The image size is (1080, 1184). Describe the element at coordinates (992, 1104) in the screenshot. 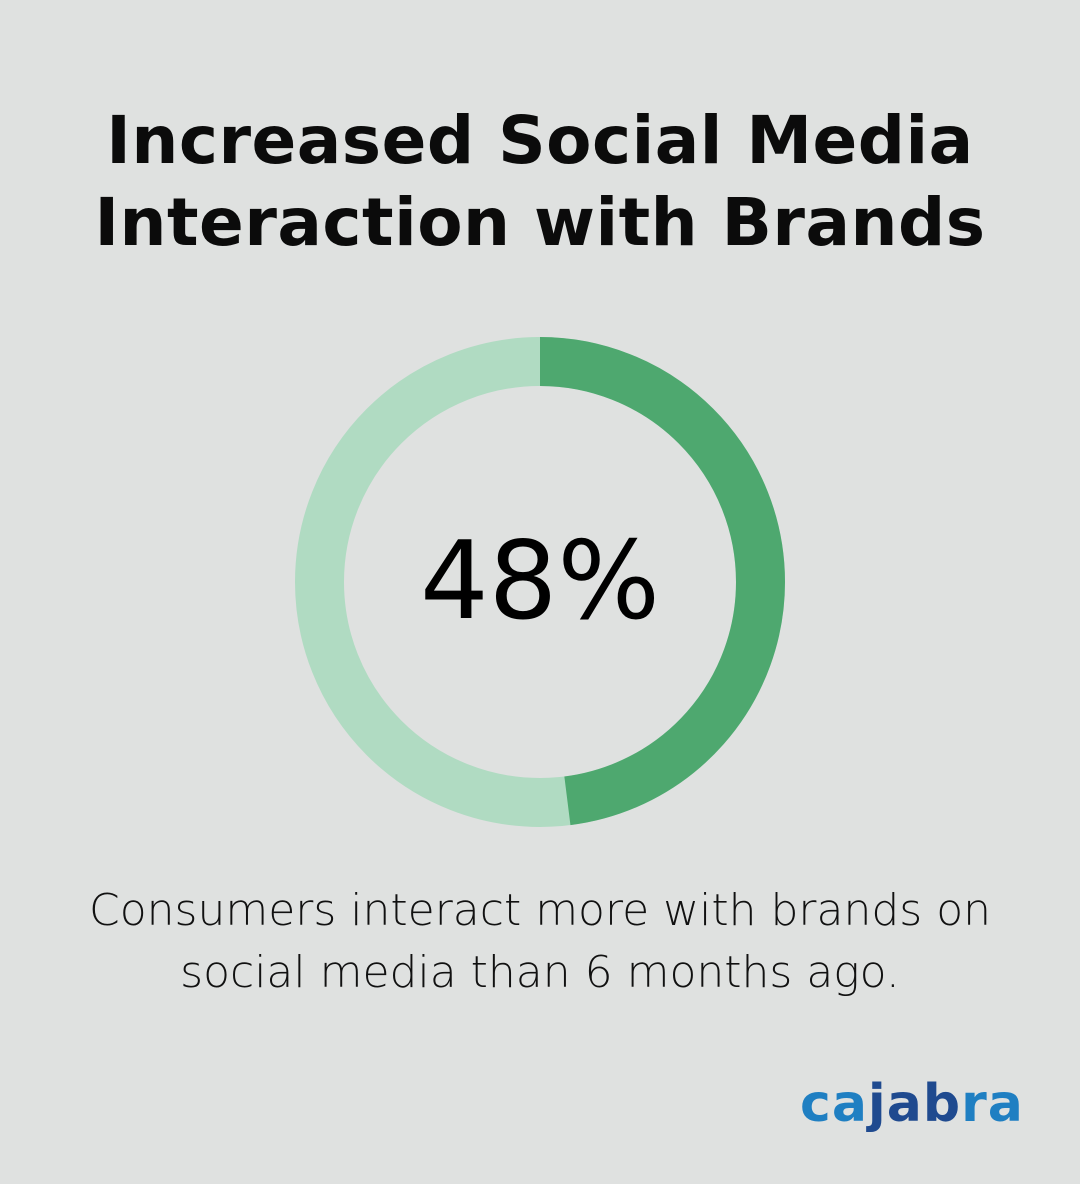

I see `logo-part-3: ra` at that location.